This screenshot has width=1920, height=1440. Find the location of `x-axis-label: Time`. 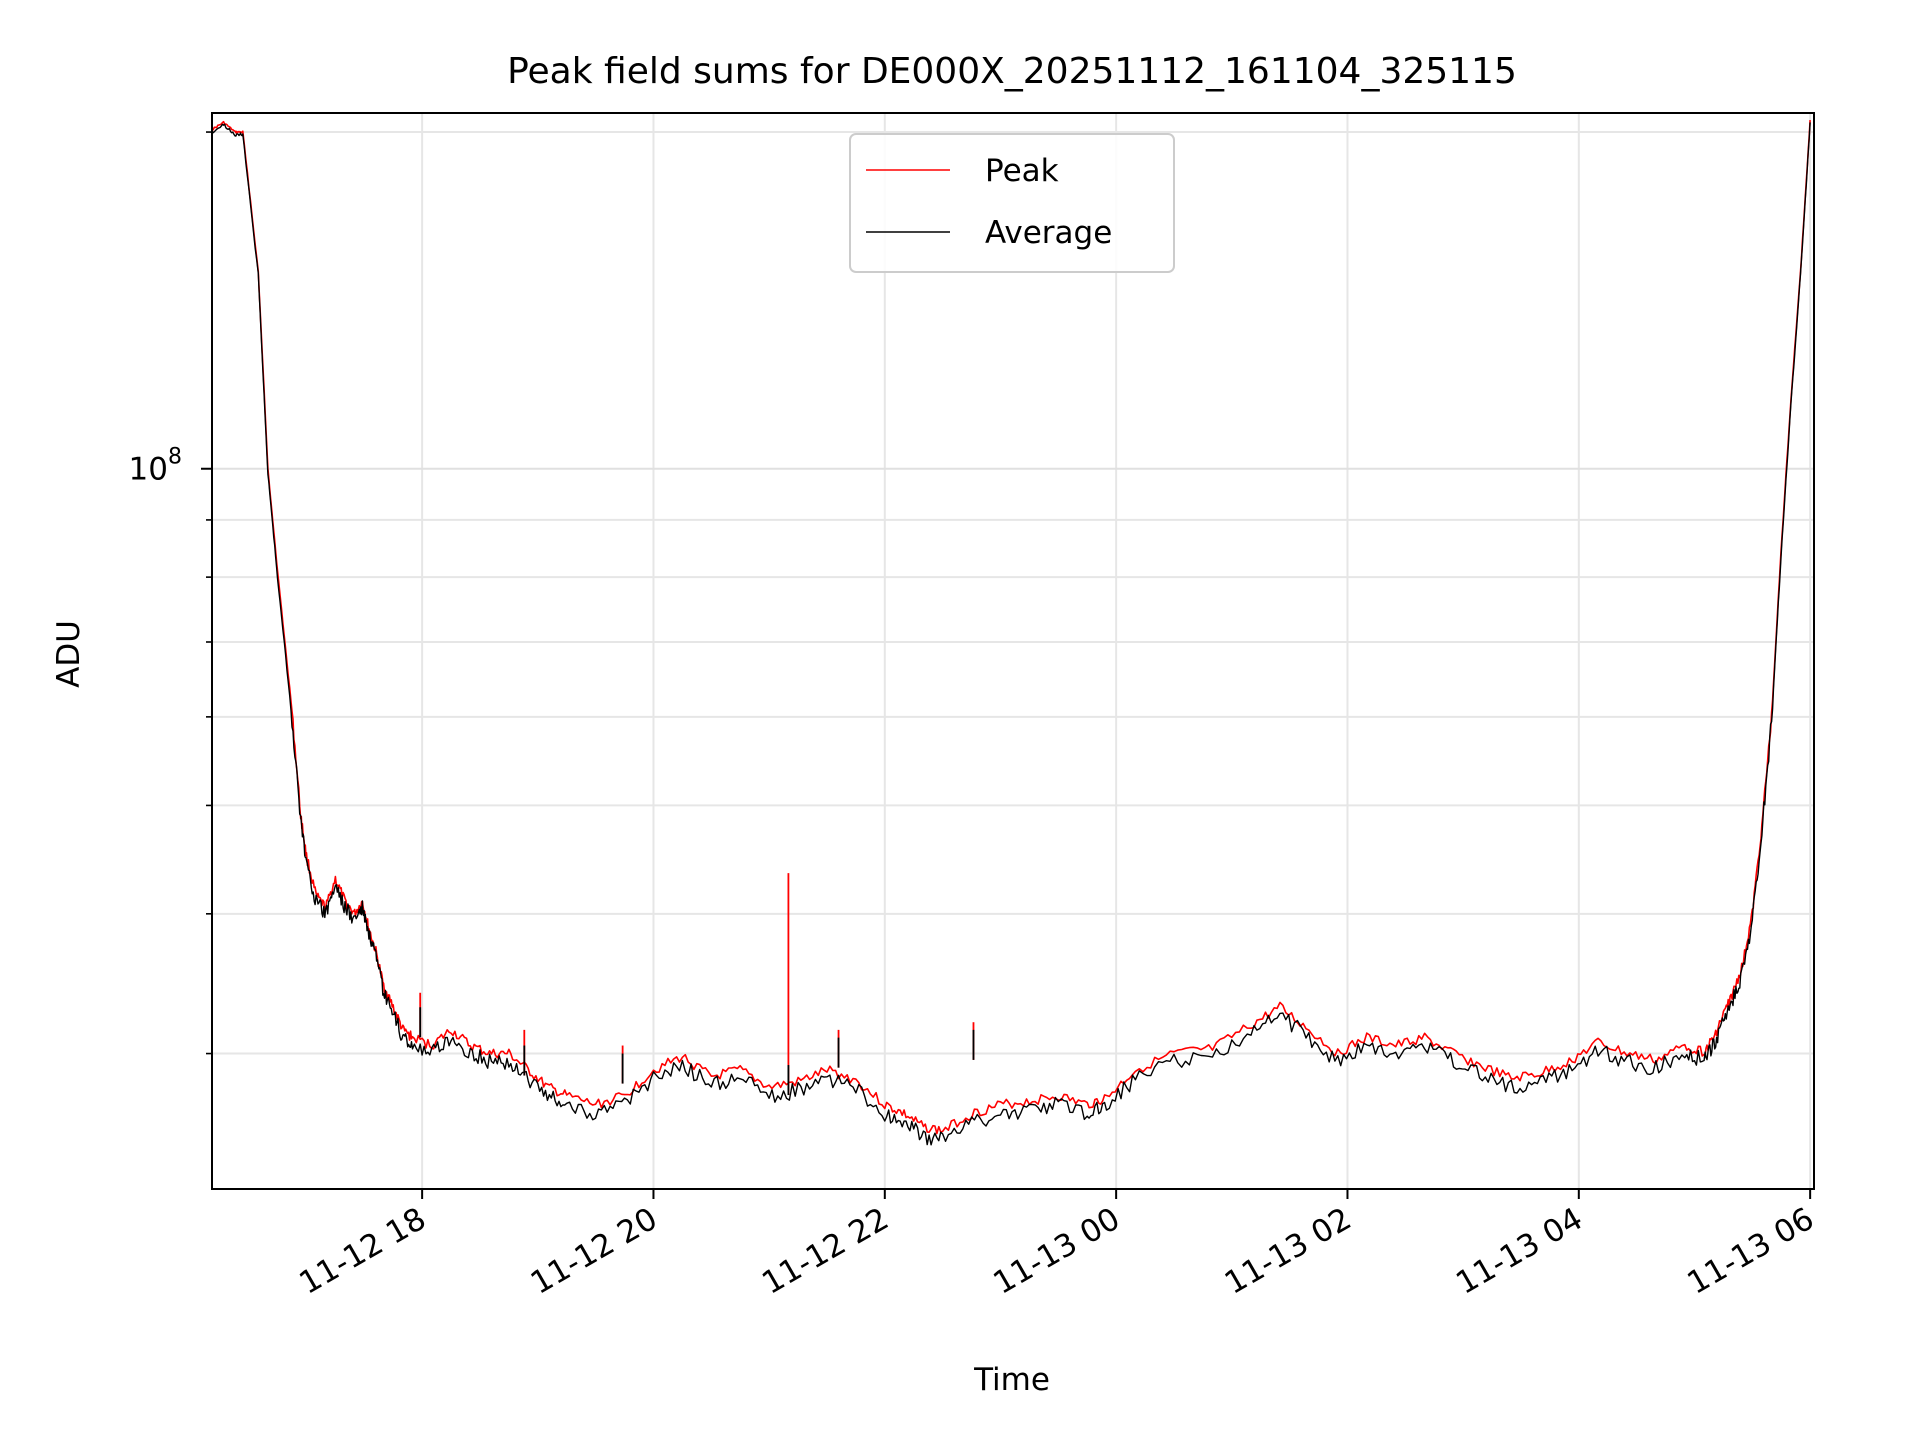

x-axis-label: Time is located at coordinates (1011, 1380).